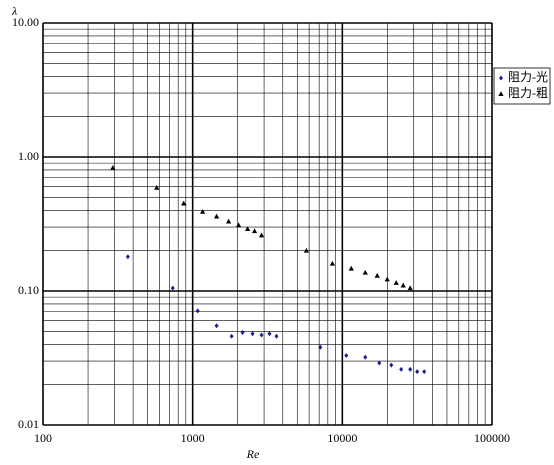  I want to click on x-axis-label: Re, so click(253, 454).